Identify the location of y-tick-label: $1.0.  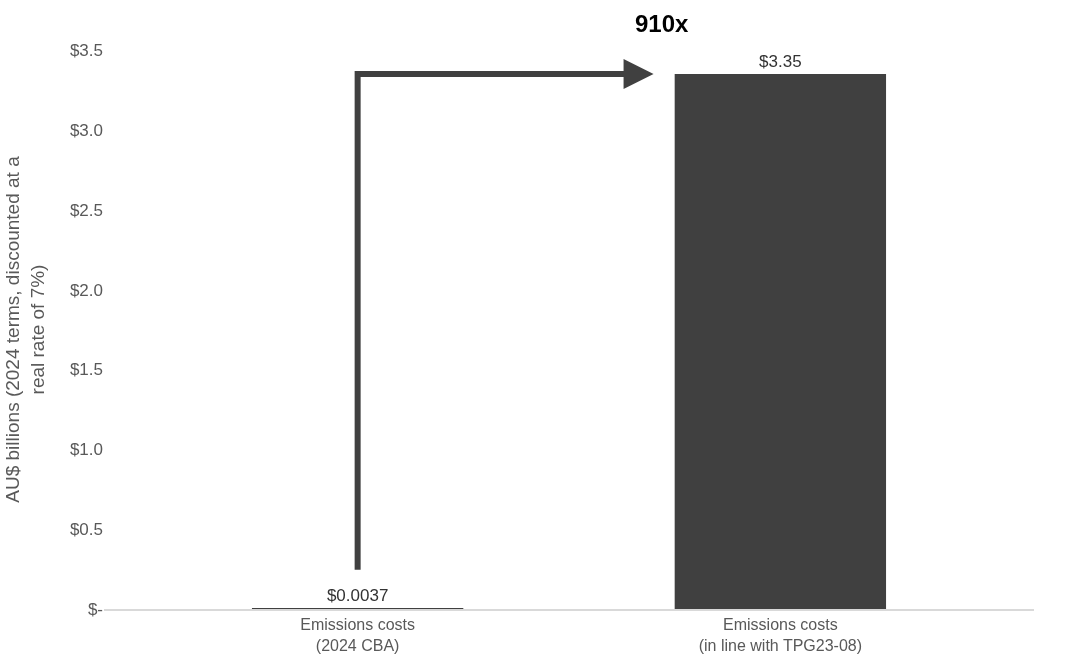
(86, 450).